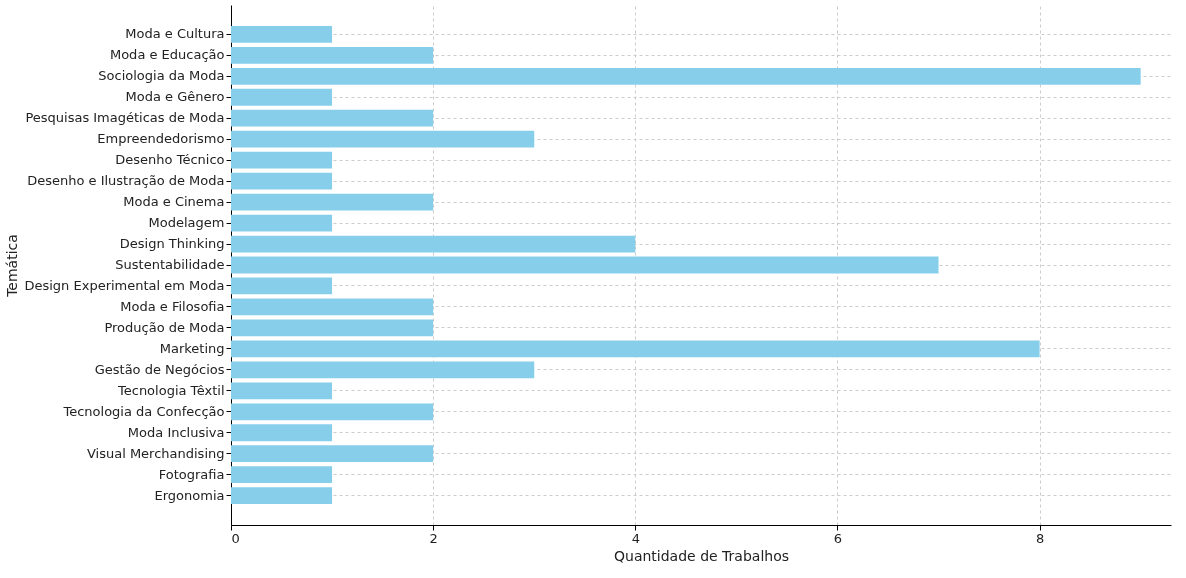  What do you see at coordinates (159, 369) in the screenshot?
I see `y-tick-label: Gestão de Negócios` at bounding box center [159, 369].